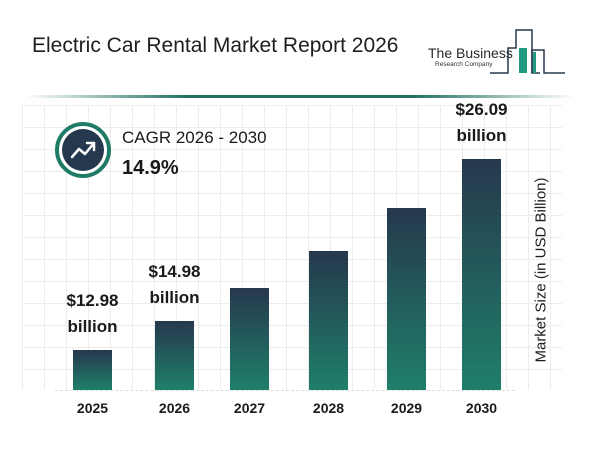 Image resolution: width=600 pixels, height=450 pixels. Describe the element at coordinates (249, 408) in the screenshot. I see `x-tick-label: 2027` at that location.